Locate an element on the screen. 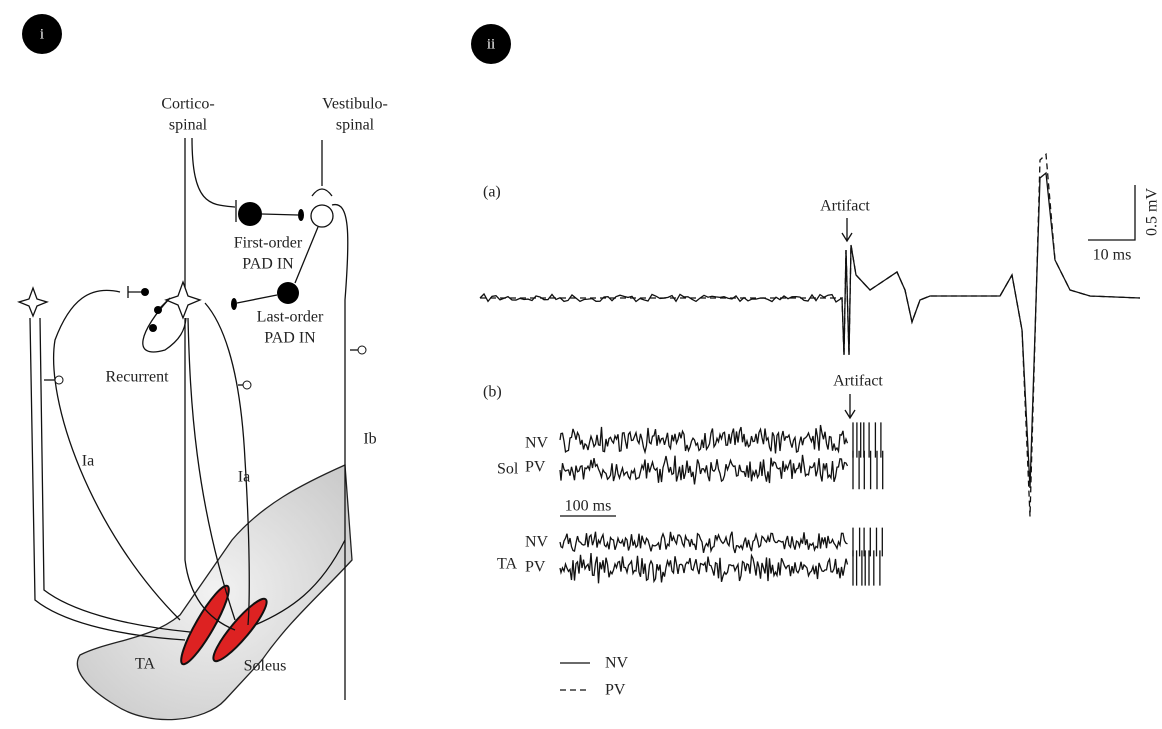  badge-label: i is located at coordinates (42, 34).